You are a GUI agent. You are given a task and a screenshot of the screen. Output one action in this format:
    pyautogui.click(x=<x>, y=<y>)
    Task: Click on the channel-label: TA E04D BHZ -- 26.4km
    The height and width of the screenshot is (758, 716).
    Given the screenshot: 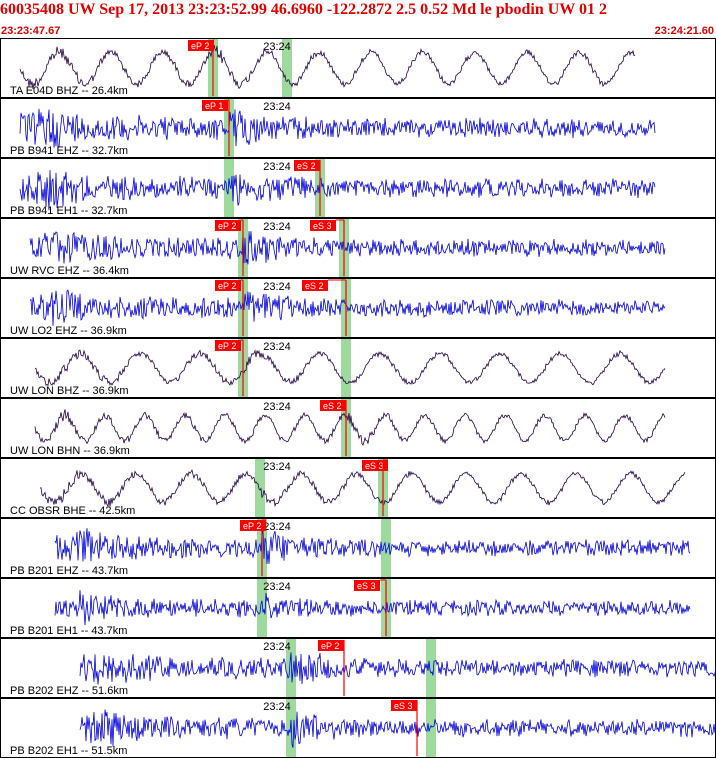 What is the action you would take?
    pyautogui.click(x=69, y=91)
    